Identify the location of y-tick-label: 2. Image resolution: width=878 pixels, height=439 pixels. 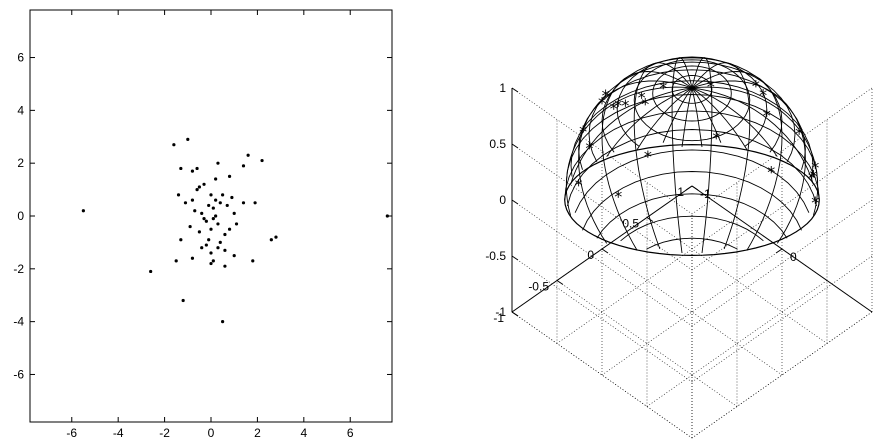
(20, 163).